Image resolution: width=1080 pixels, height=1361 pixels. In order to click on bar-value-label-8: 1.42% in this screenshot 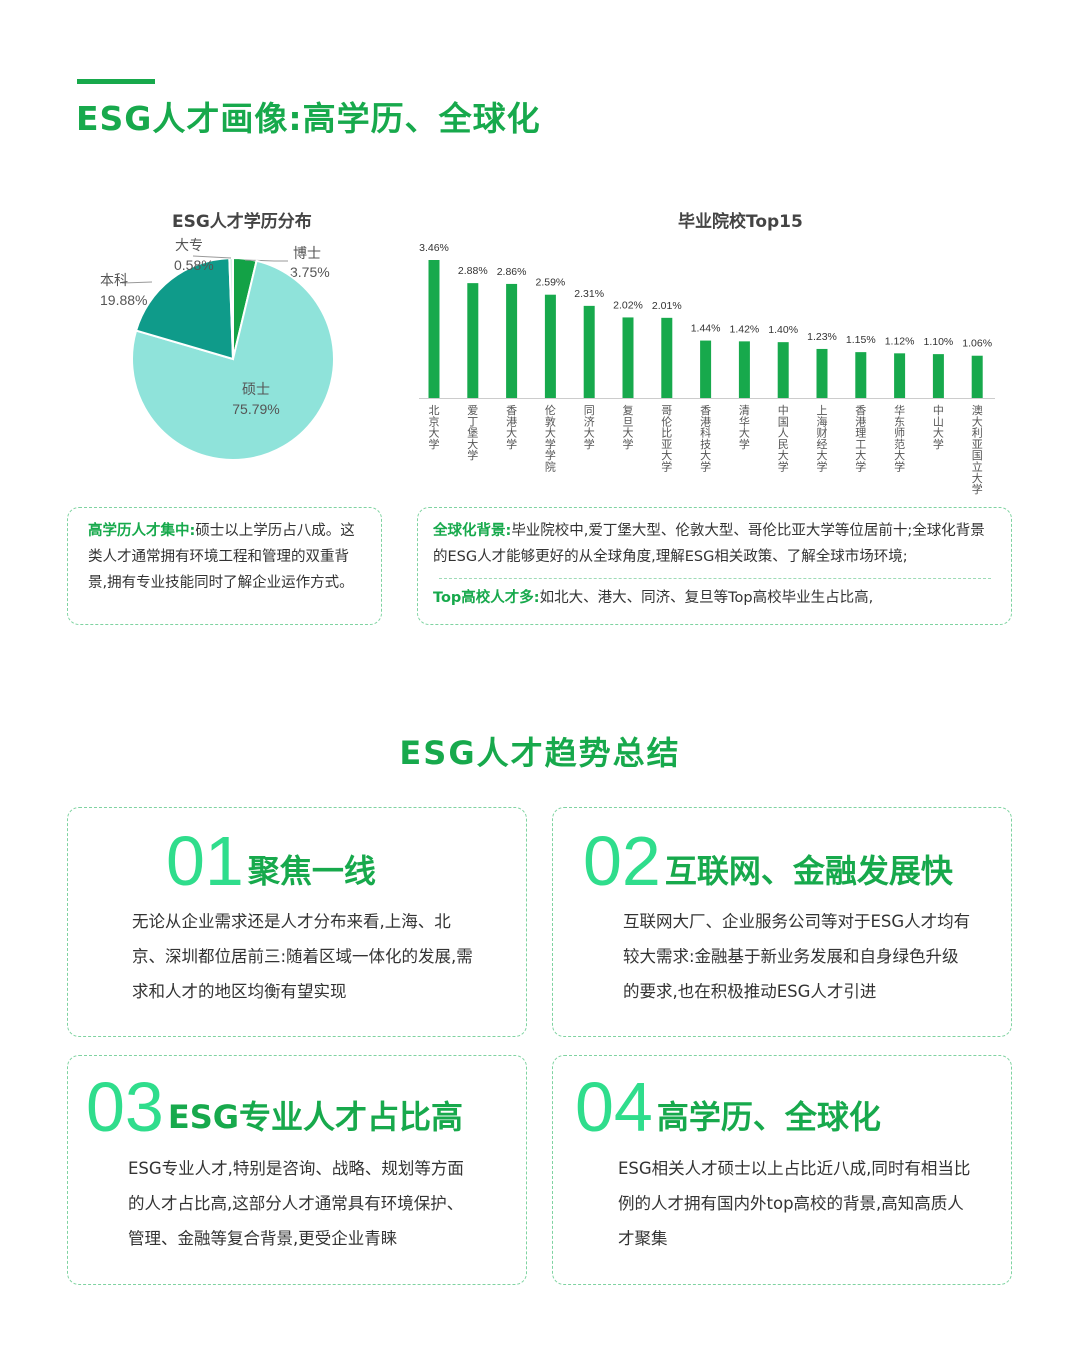, I will do `click(745, 329)`.